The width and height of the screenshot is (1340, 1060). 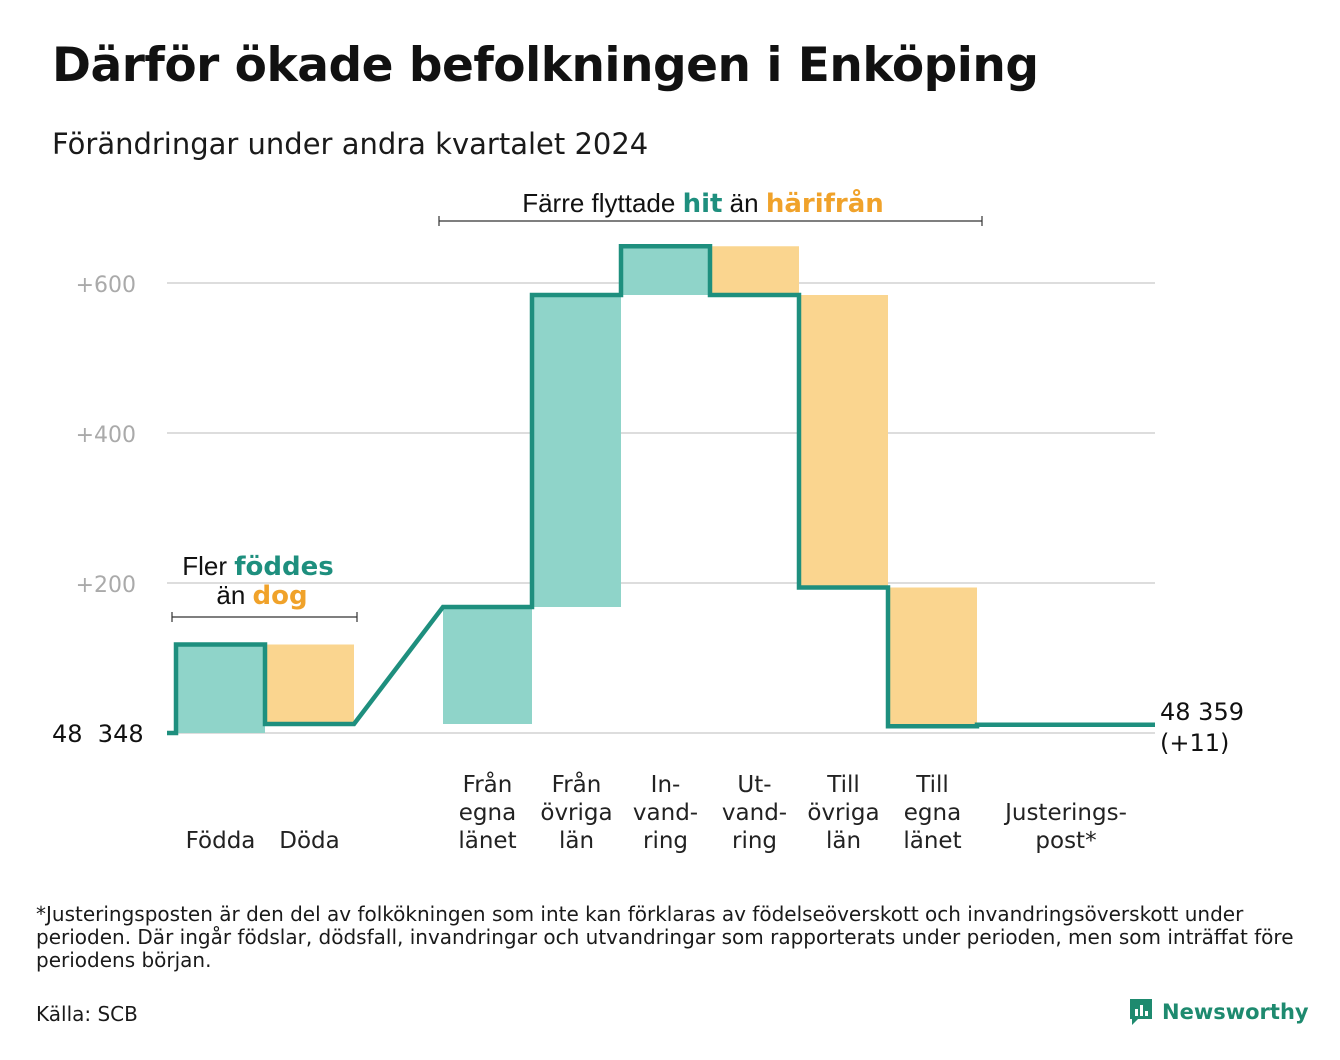 What do you see at coordinates (1235, 1012) in the screenshot?
I see `brand-name: Newsworthy` at bounding box center [1235, 1012].